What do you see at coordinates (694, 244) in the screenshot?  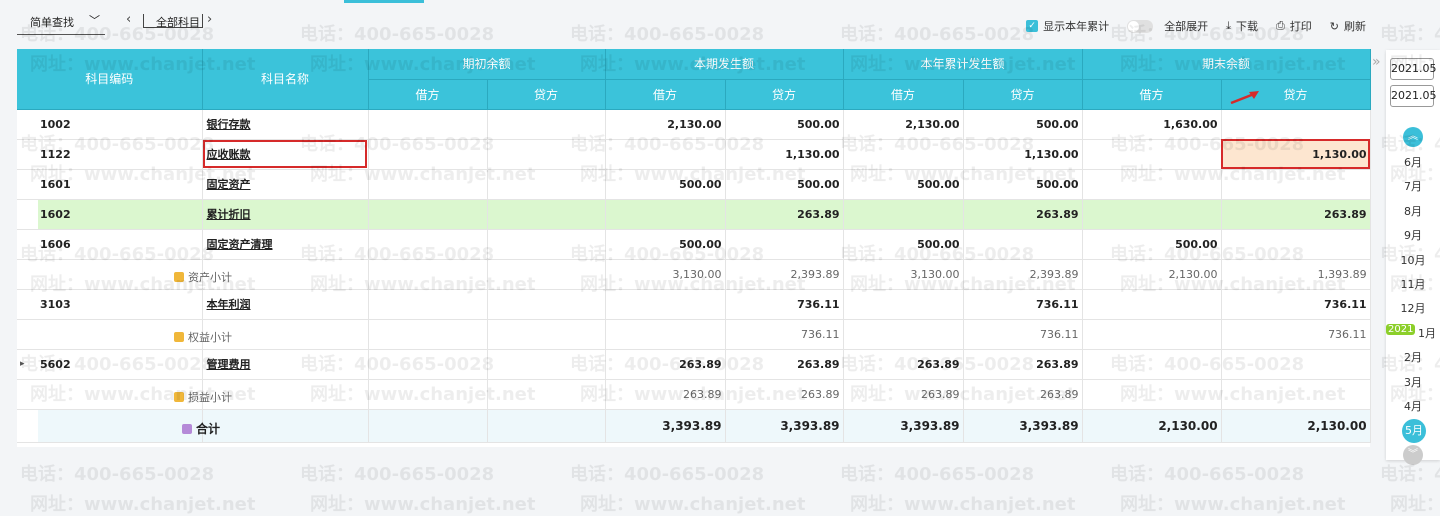 I see `table-row: 1606 固定资产清理 500.00 500.00 500.00` at bounding box center [694, 244].